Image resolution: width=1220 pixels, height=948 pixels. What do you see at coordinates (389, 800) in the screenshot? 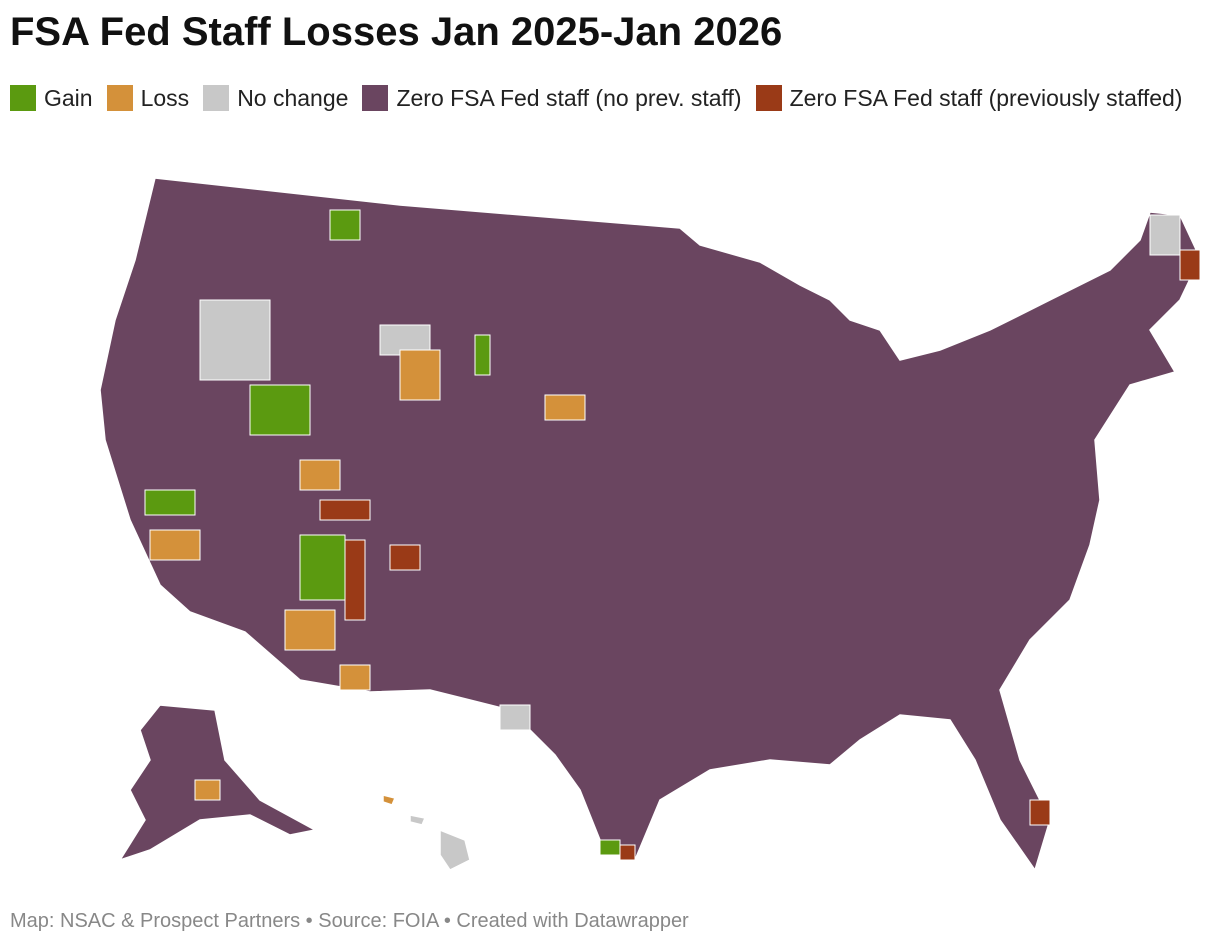
I see `hawaii-loss` at bounding box center [389, 800].